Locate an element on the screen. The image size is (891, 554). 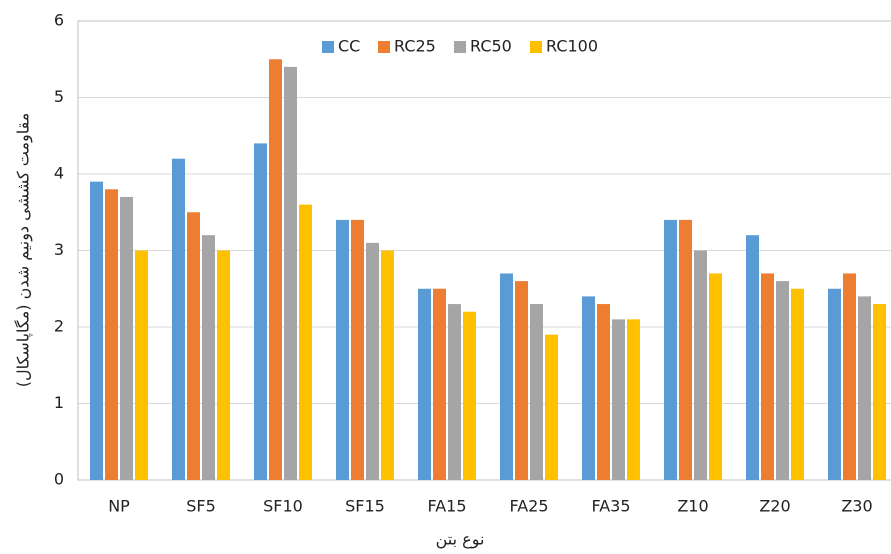
x-tick-label: Z30 is located at coordinates (856, 506).